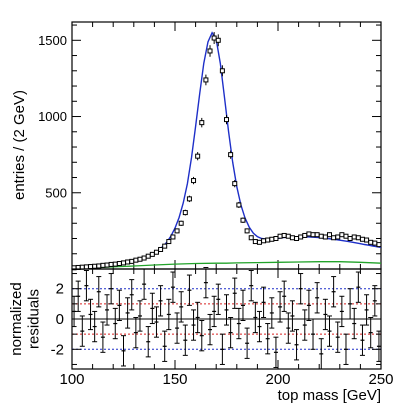 This screenshot has height=406, width=415. What do you see at coordinates (329, 395) in the screenshot?
I see `x-axis-title: top mass [GeV]` at bounding box center [329, 395].